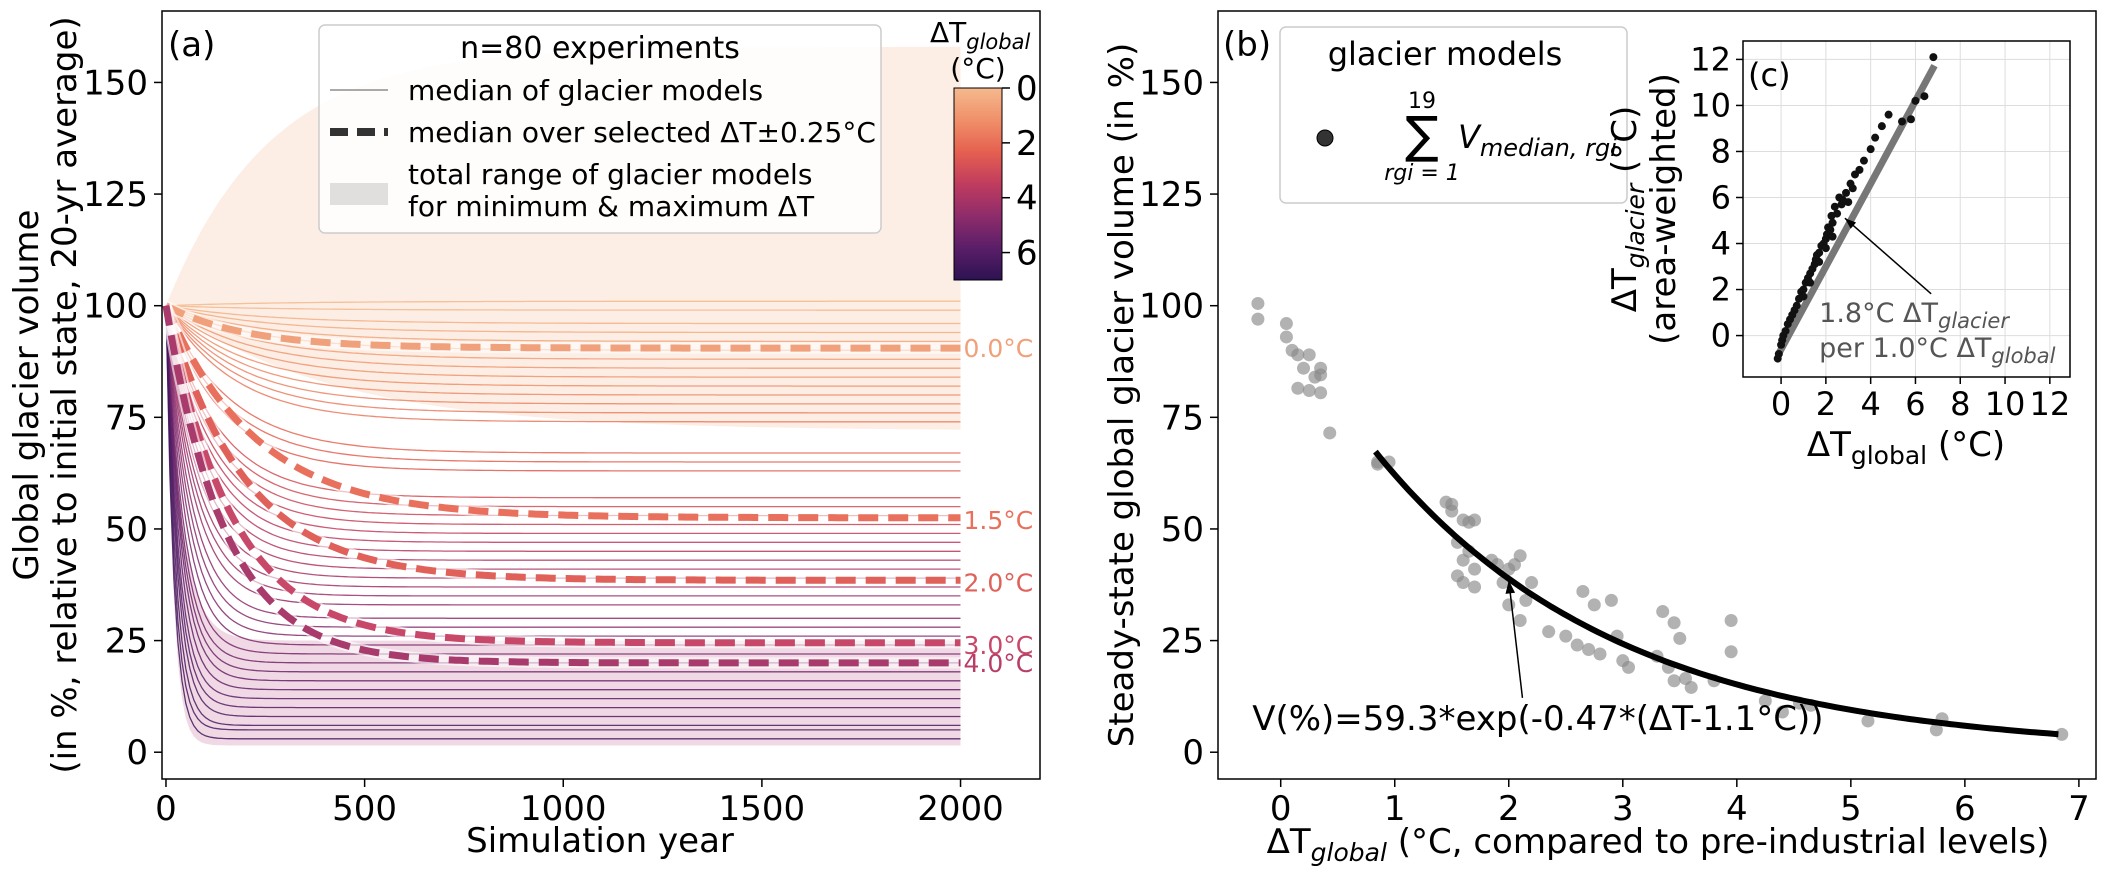  Describe the element at coordinates (762, 809) in the screenshot. I see `x-tick-label: 1500` at that location.